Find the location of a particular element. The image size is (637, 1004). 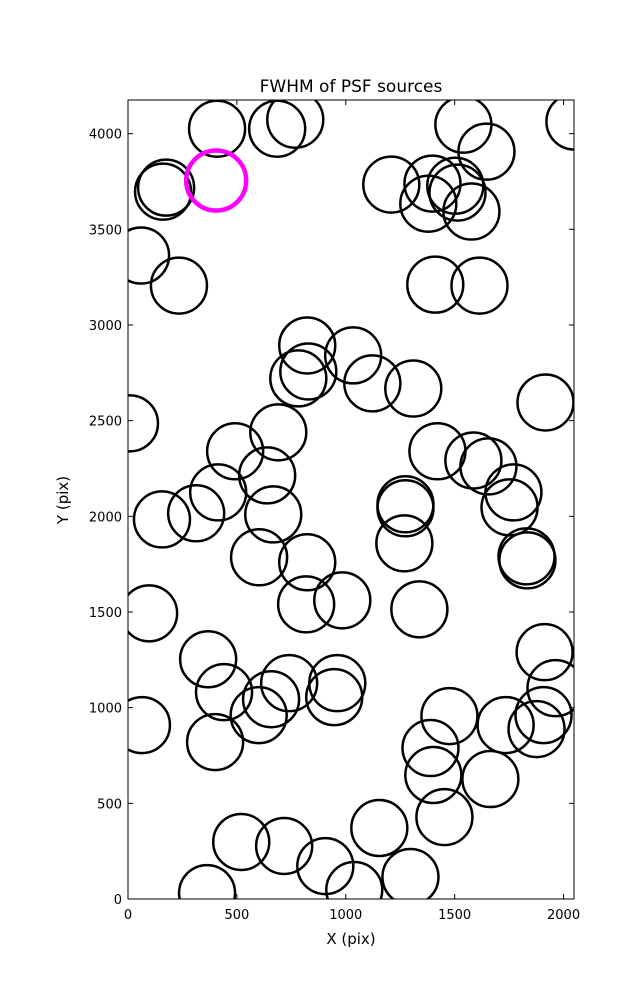

y-tick-label: 2500 is located at coordinates (105, 422).